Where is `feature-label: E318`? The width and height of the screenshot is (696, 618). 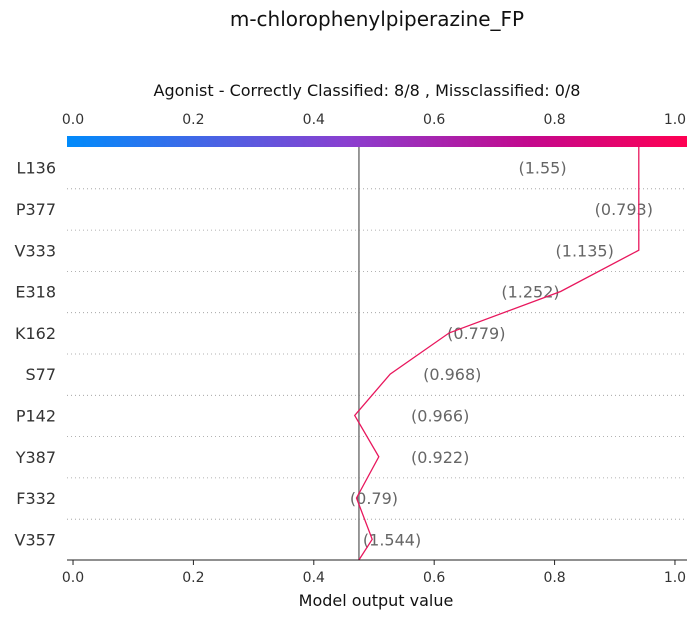
feature-label: E318 is located at coordinates (35, 292).